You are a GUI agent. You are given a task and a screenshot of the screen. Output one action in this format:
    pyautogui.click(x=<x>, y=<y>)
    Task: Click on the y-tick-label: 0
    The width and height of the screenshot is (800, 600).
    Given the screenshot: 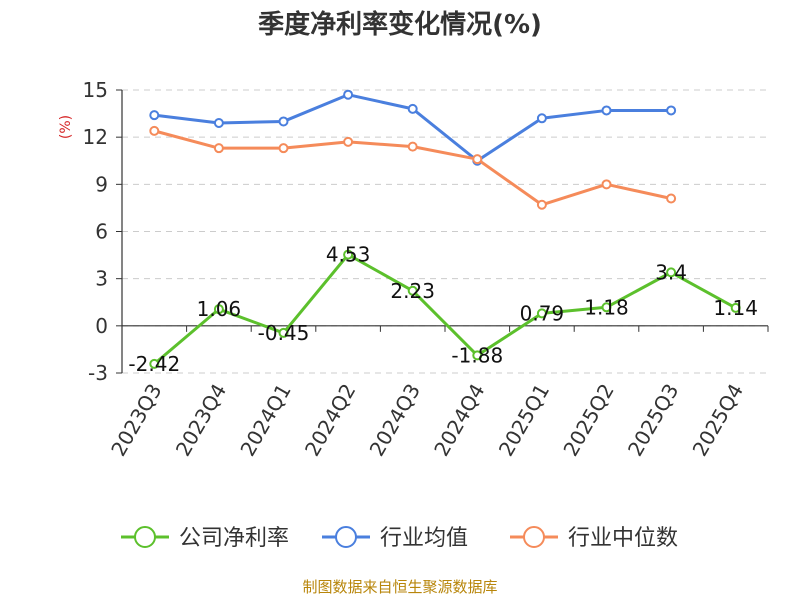 What is the action you would take?
    pyautogui.click(x=101, y=326)
    